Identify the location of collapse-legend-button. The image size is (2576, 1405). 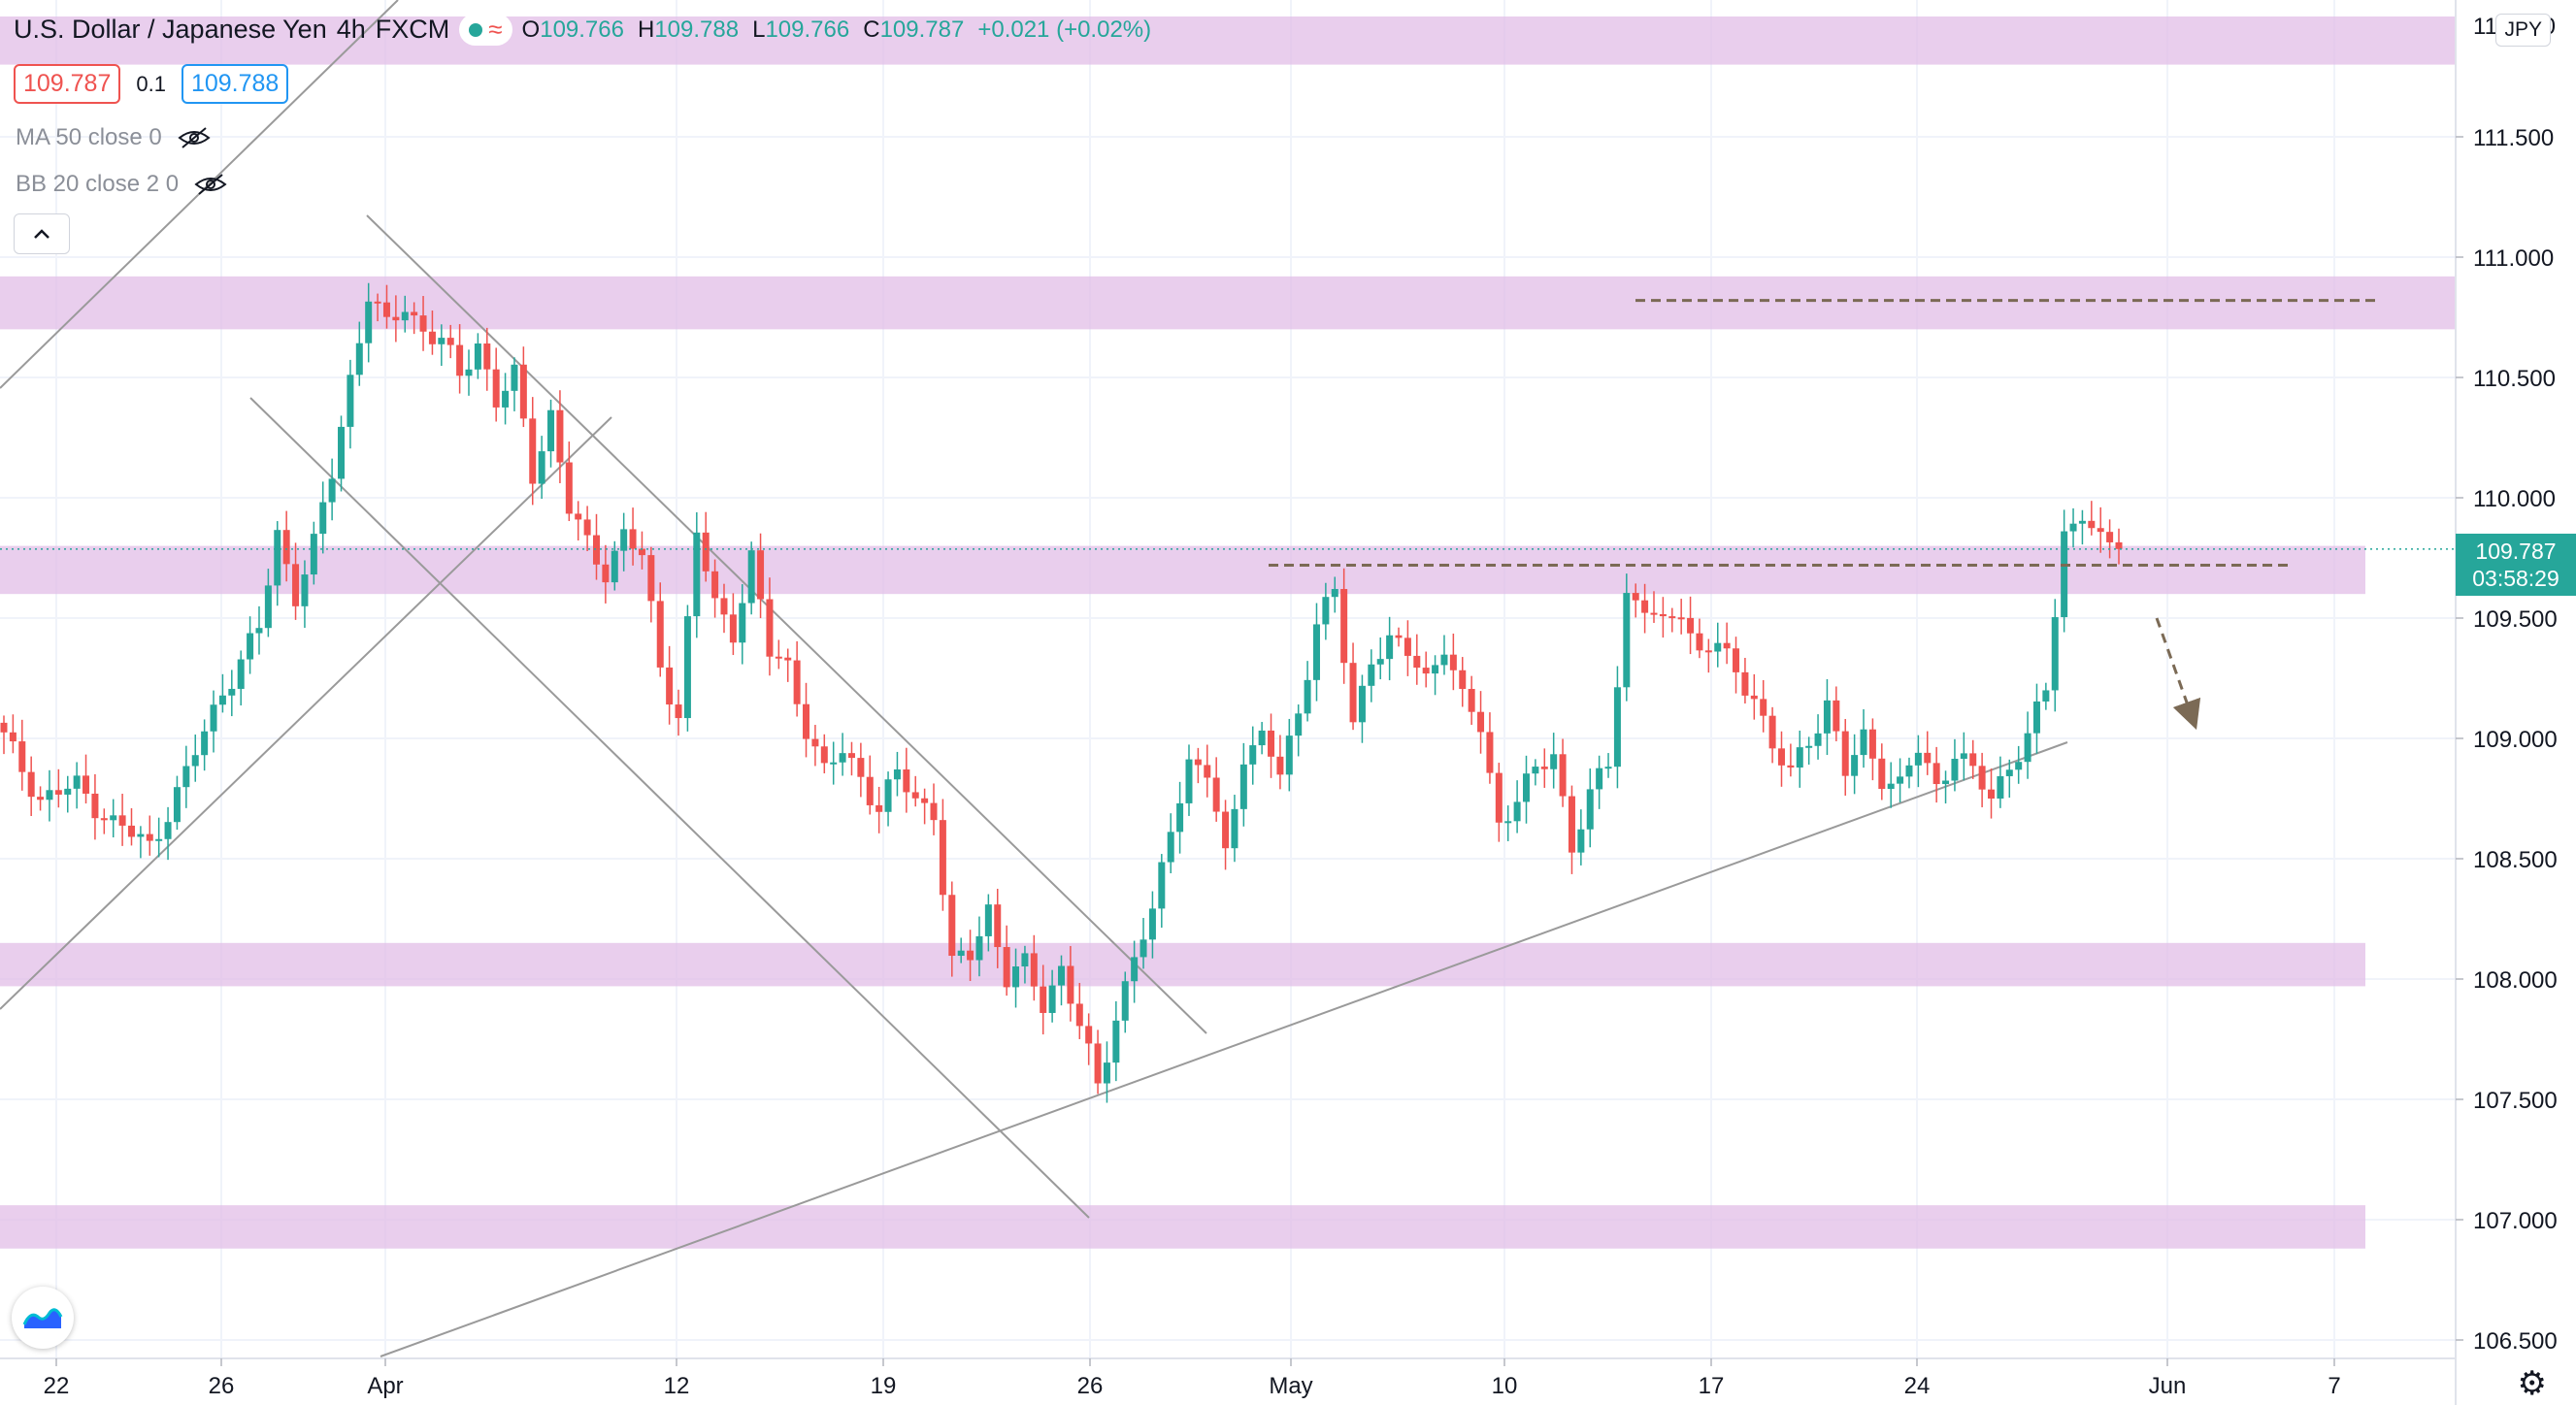
(42, 233).